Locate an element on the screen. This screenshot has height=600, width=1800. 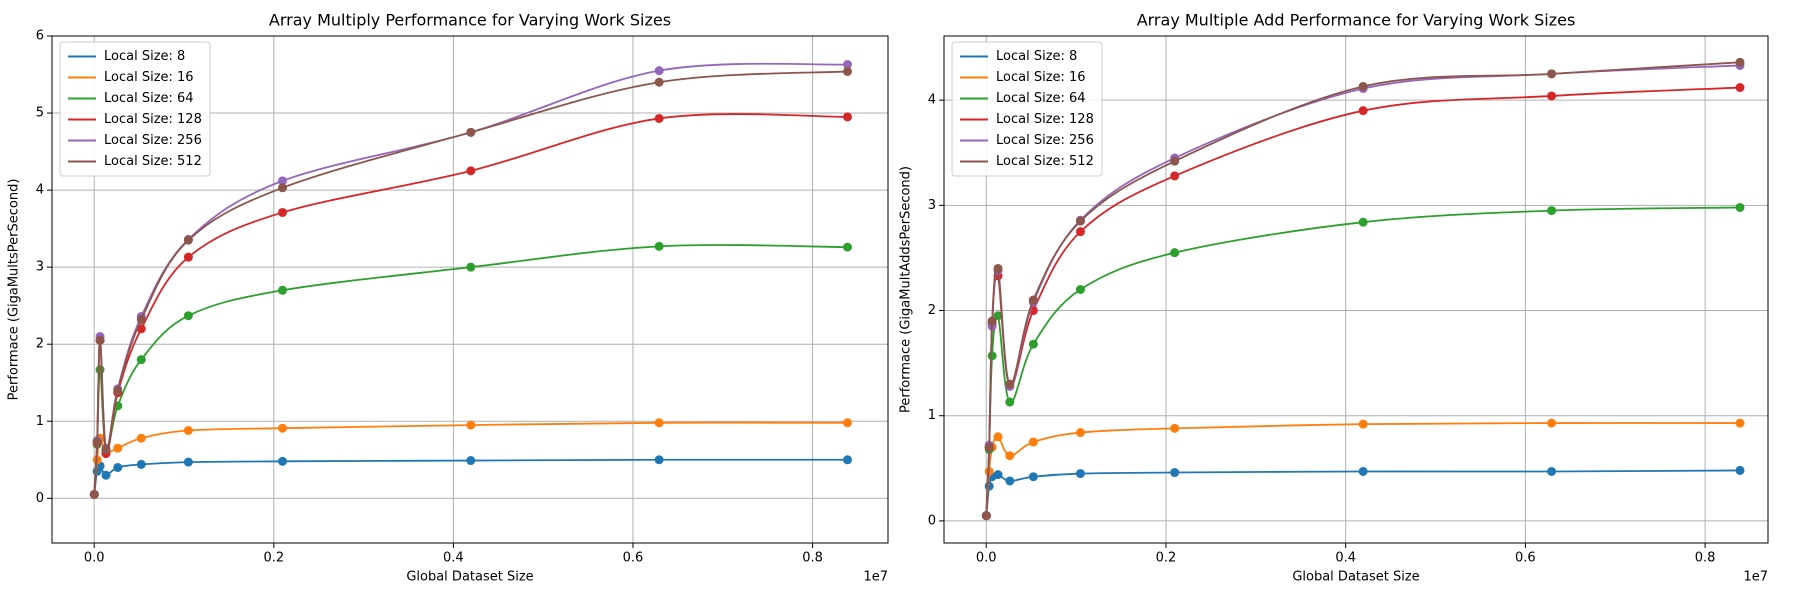
legend-label: Local Size: 256 is located at coordinates (153, 140).